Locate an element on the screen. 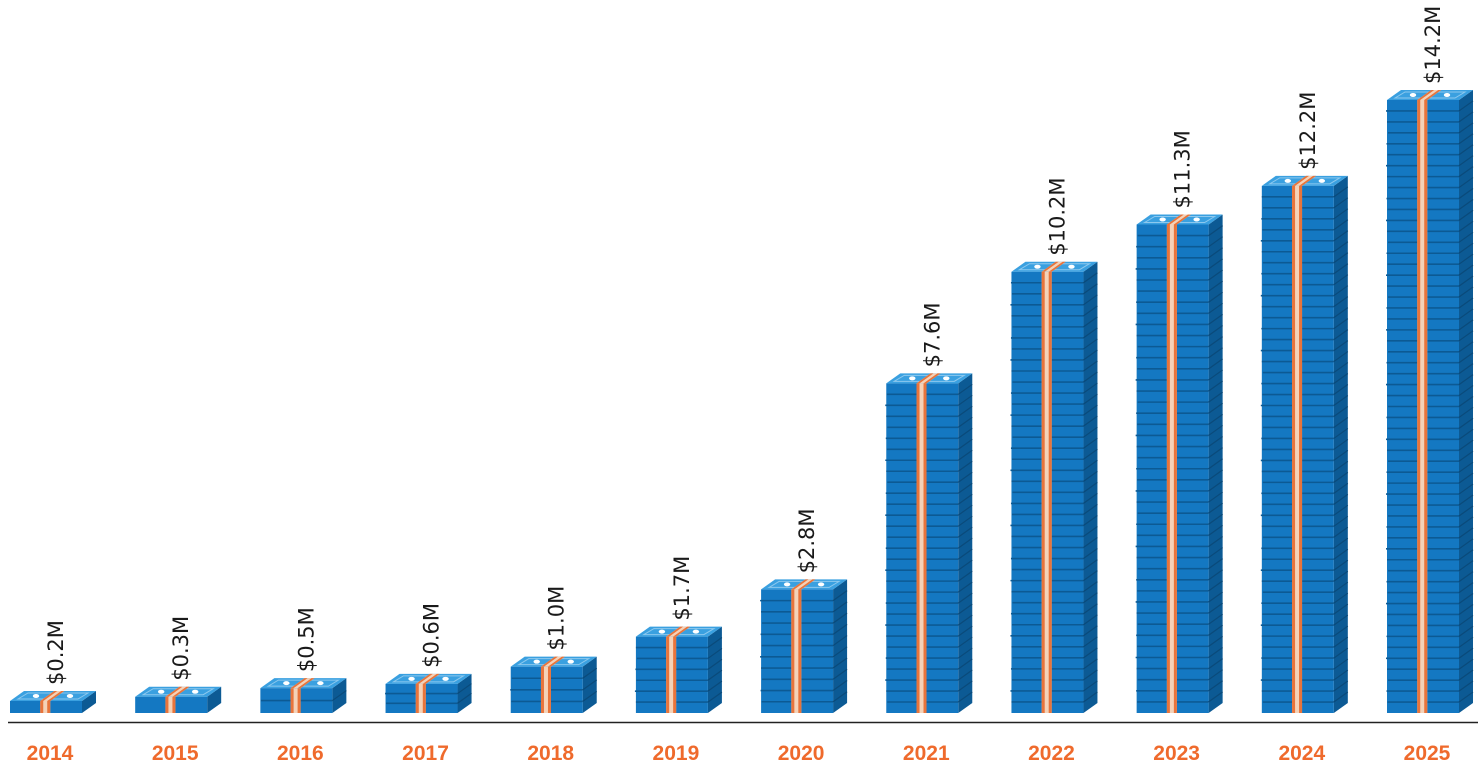  money-stack-2017 is located at coordinates (428, 693).